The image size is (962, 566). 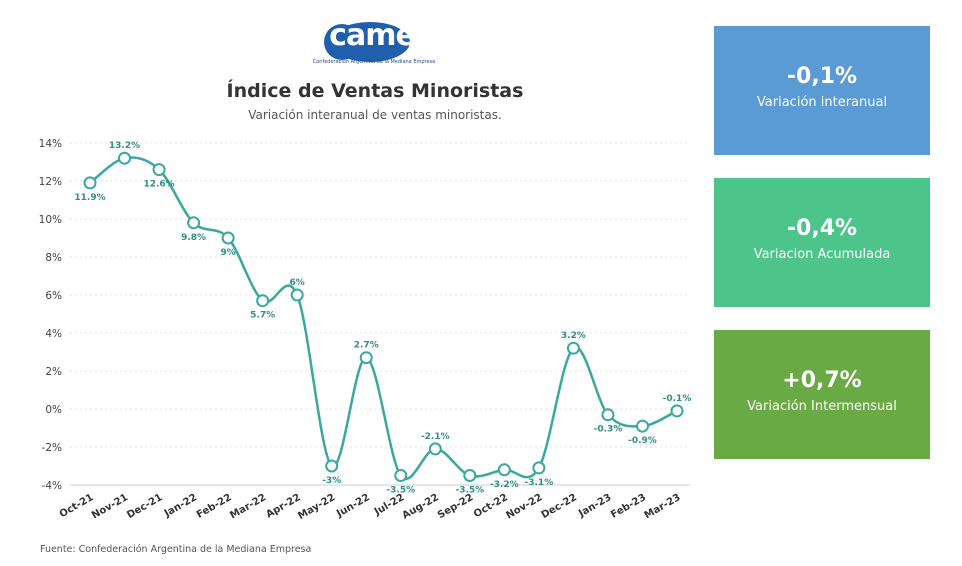 What do you see at coordinates (628, 506) in the screenshot?
I see `x-tick-label: Feb-23` at bounding box center [628, 506].